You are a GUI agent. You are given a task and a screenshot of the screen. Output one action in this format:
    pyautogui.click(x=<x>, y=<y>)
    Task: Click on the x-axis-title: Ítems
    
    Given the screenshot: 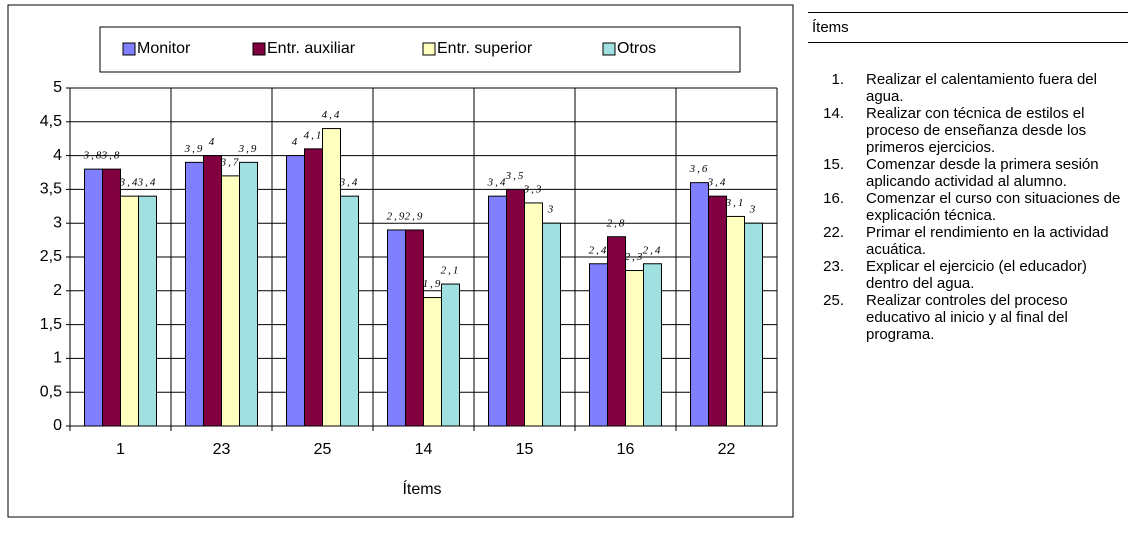 What is the action you would take?
    pyautogui.click(x=421, y=488)
    